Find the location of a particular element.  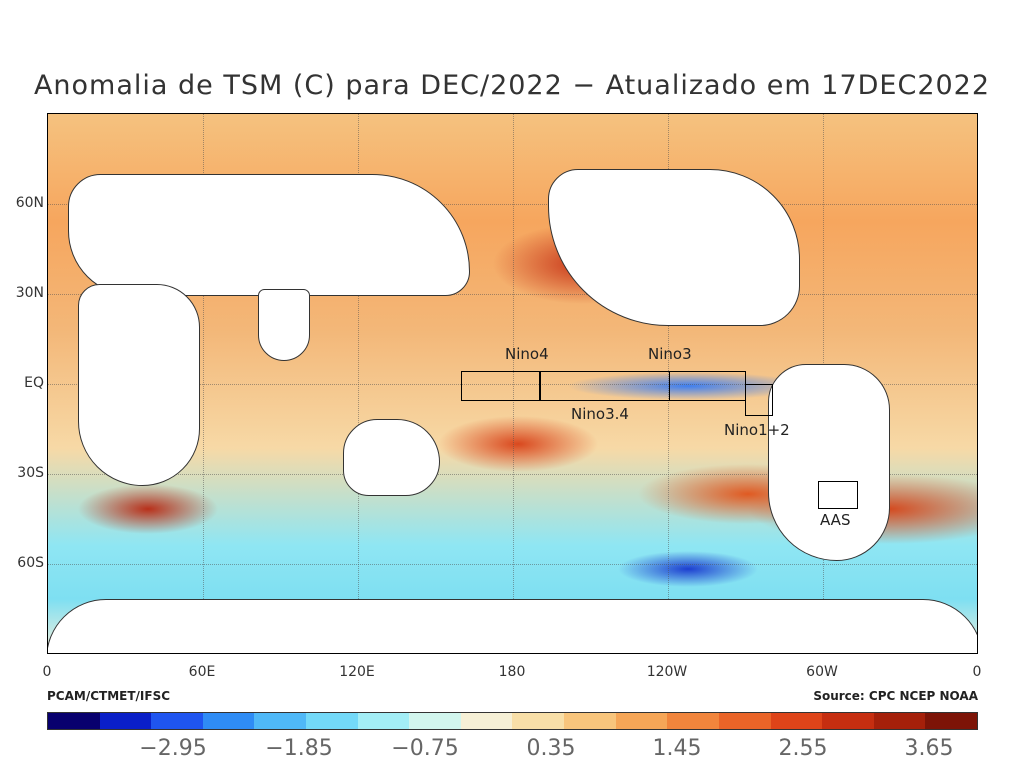

ytick-60s: 60S is located at coordinates (30, 563).